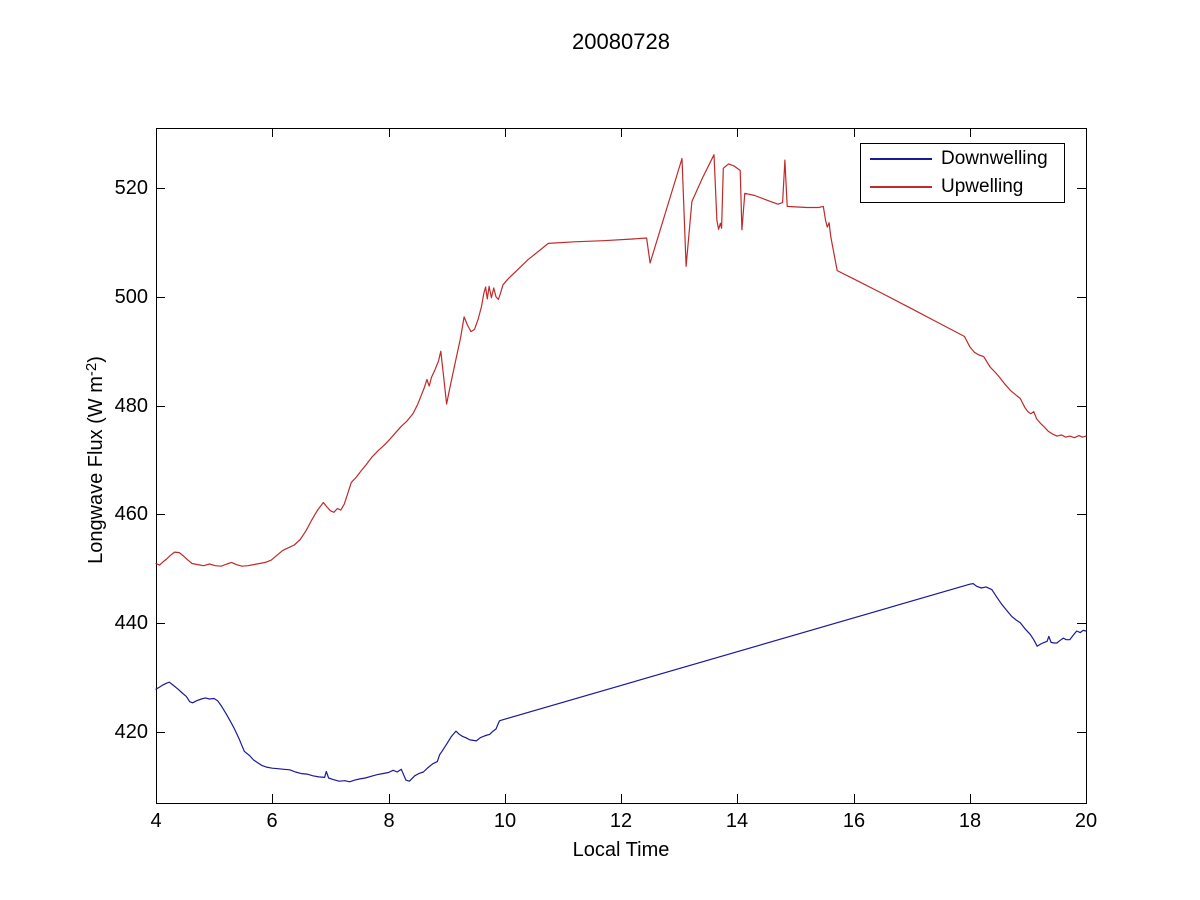 This screenshot has width=1200, height=900. Describe the element at coordinates (272, 821) in the screenshot. I see `x-tick-label: 6` at that location.